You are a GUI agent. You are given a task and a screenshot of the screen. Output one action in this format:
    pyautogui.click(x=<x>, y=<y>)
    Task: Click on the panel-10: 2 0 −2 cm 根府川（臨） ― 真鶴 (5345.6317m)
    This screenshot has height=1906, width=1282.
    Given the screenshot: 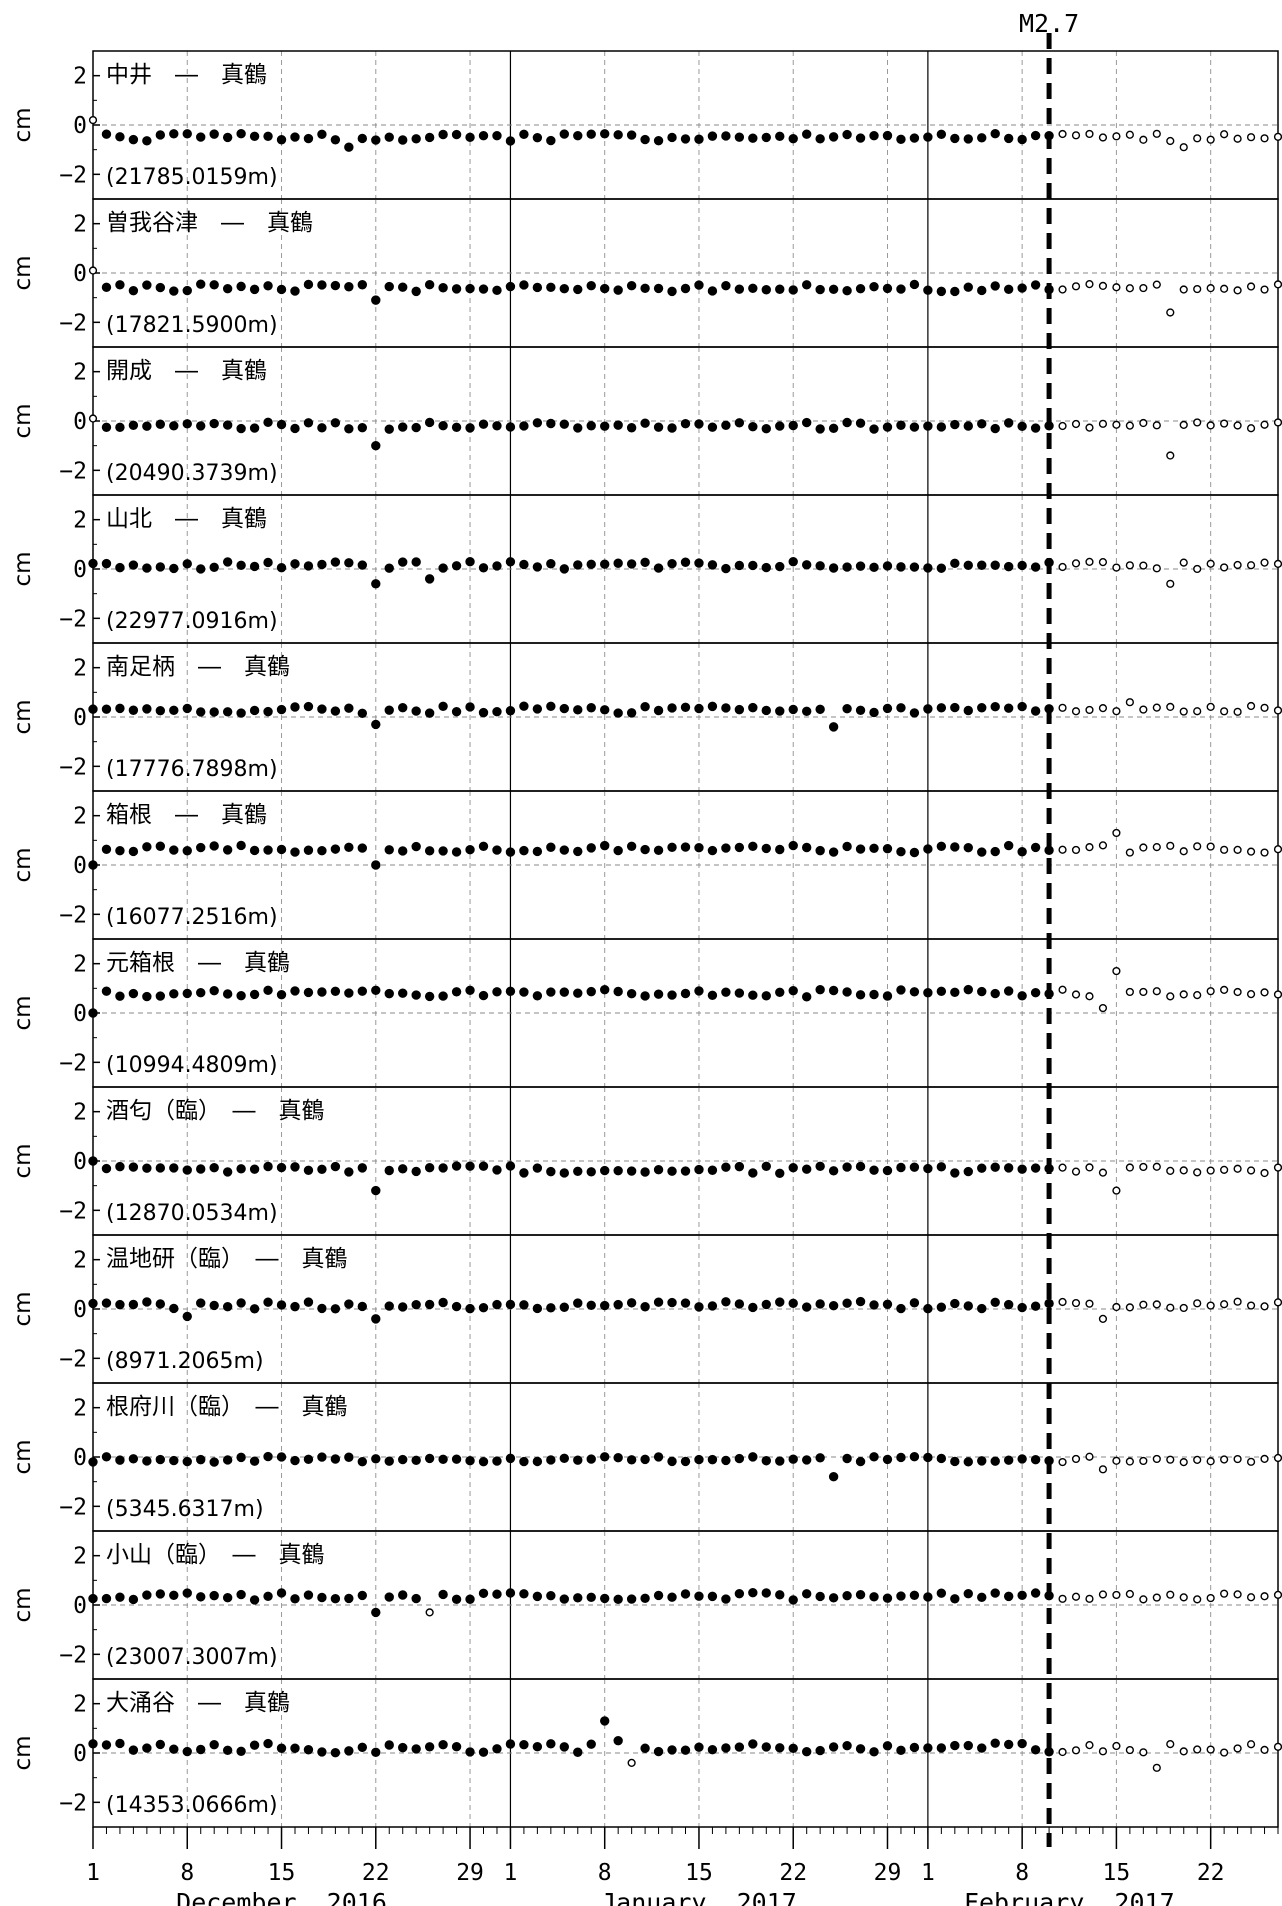 What is the action you would take?
    pyautogui.click(x=646, y=1457)
    